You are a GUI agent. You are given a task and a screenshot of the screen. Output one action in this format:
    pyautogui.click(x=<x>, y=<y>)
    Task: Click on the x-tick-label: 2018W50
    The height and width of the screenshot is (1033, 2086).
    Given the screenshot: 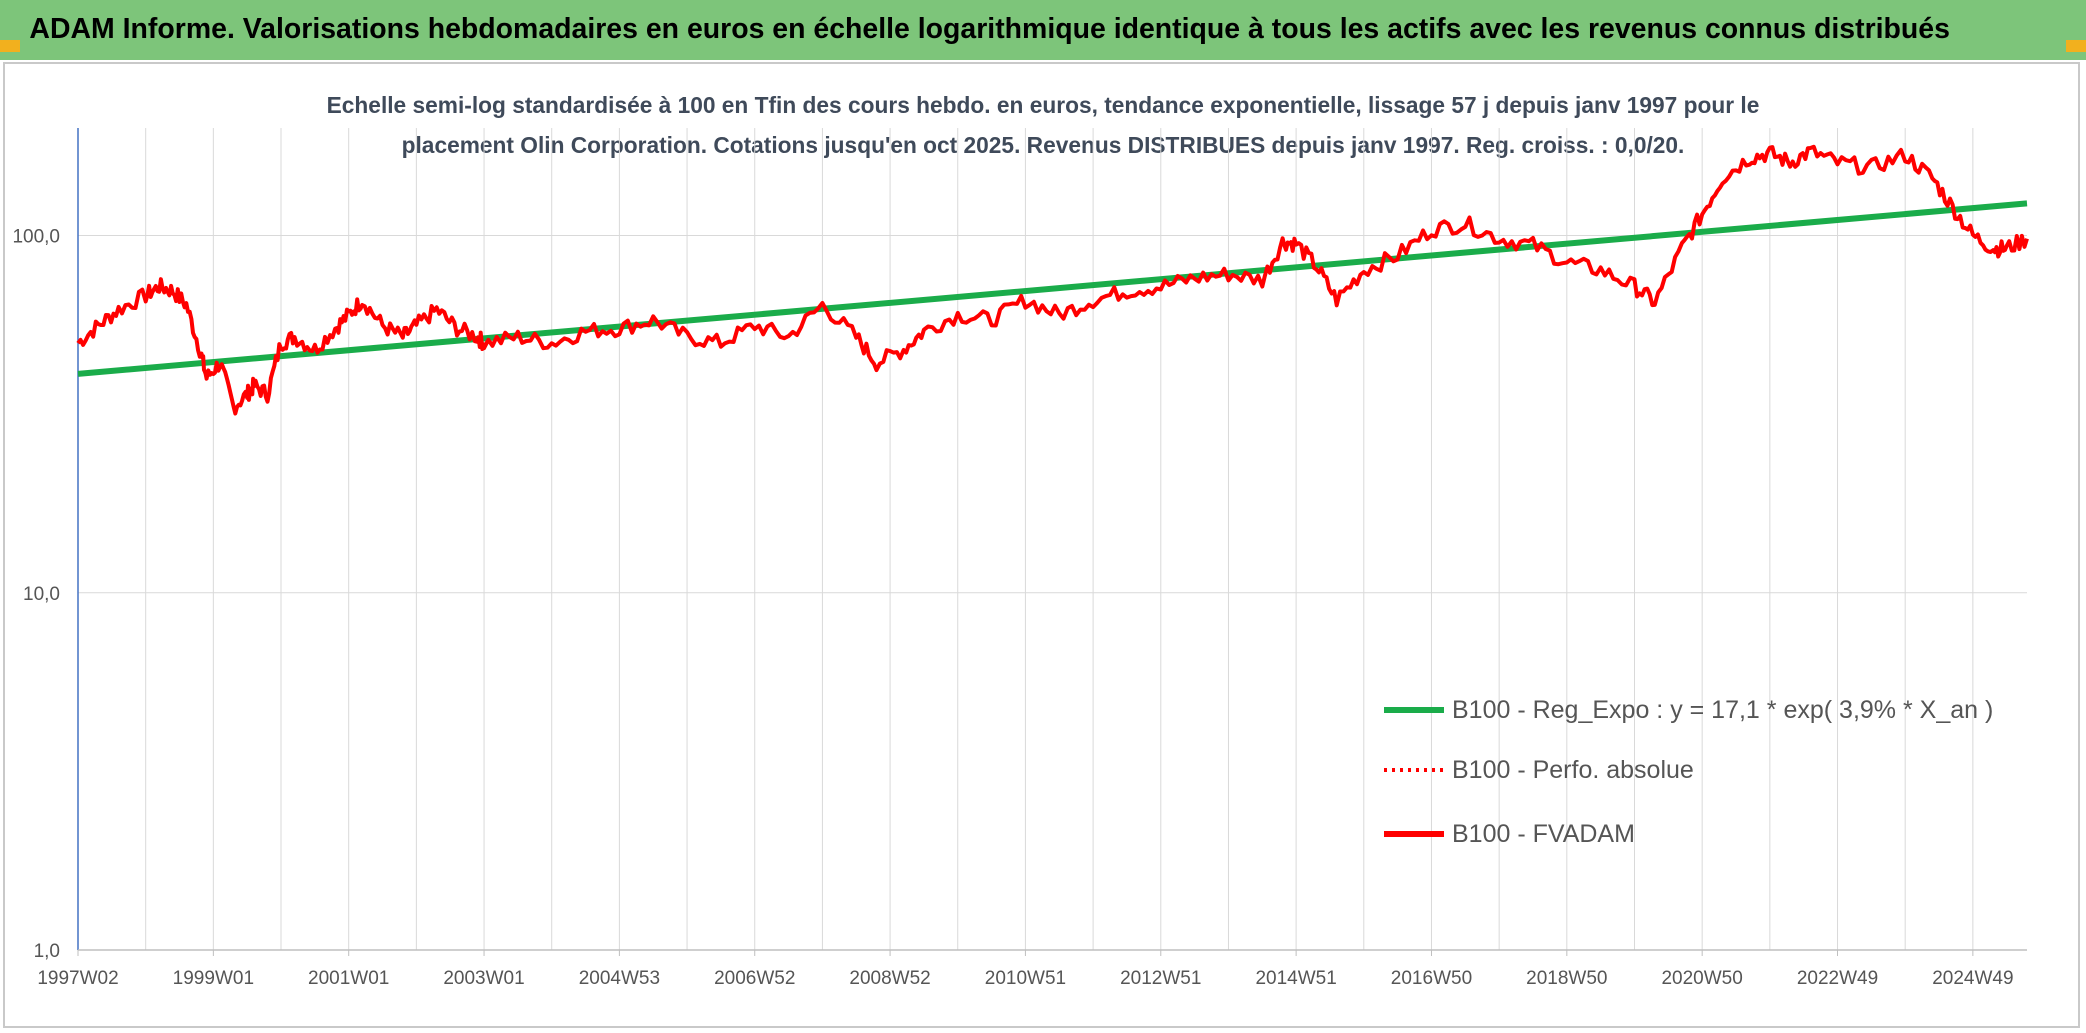 What is the action you would take?
    pyautogui.click(x=1566, y=978)
    